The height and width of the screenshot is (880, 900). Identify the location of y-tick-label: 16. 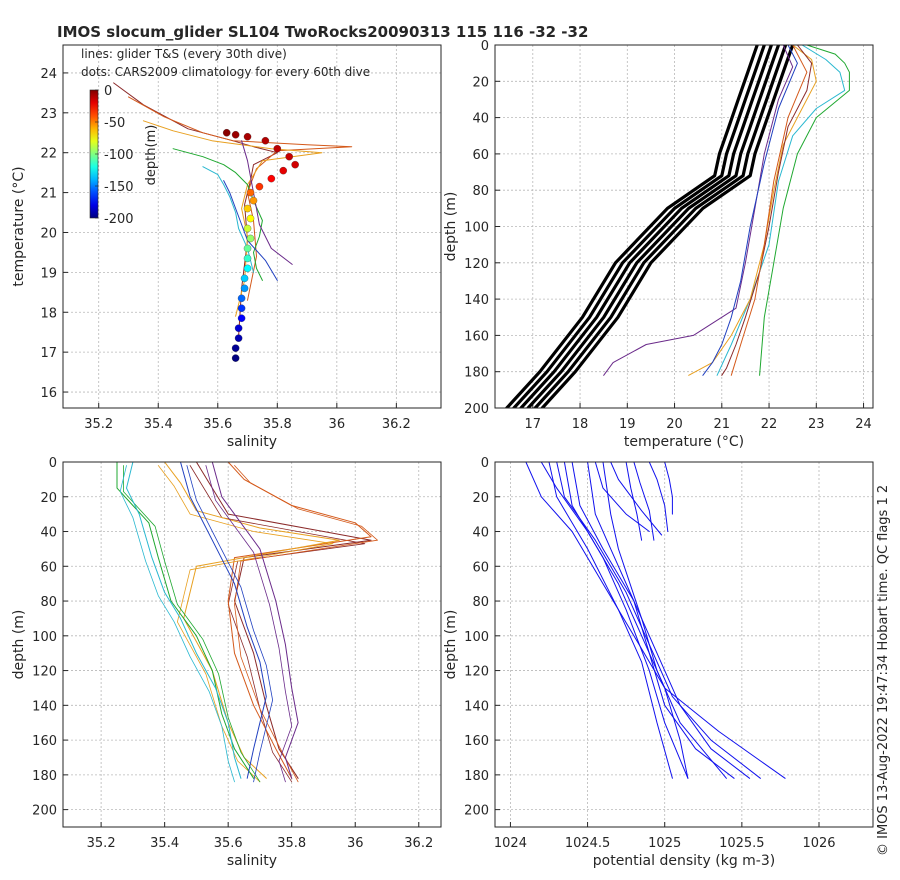
(48, 393).